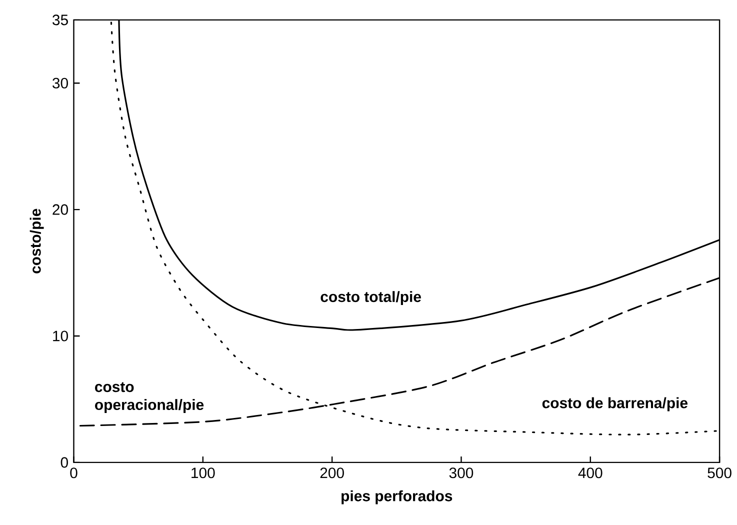 The width and height of the screenshot is (737, 525). What do you see at coordinates (332, 473) in the screenshot?
I see `x-tick-label: 200` at bounding box center [332, 473].